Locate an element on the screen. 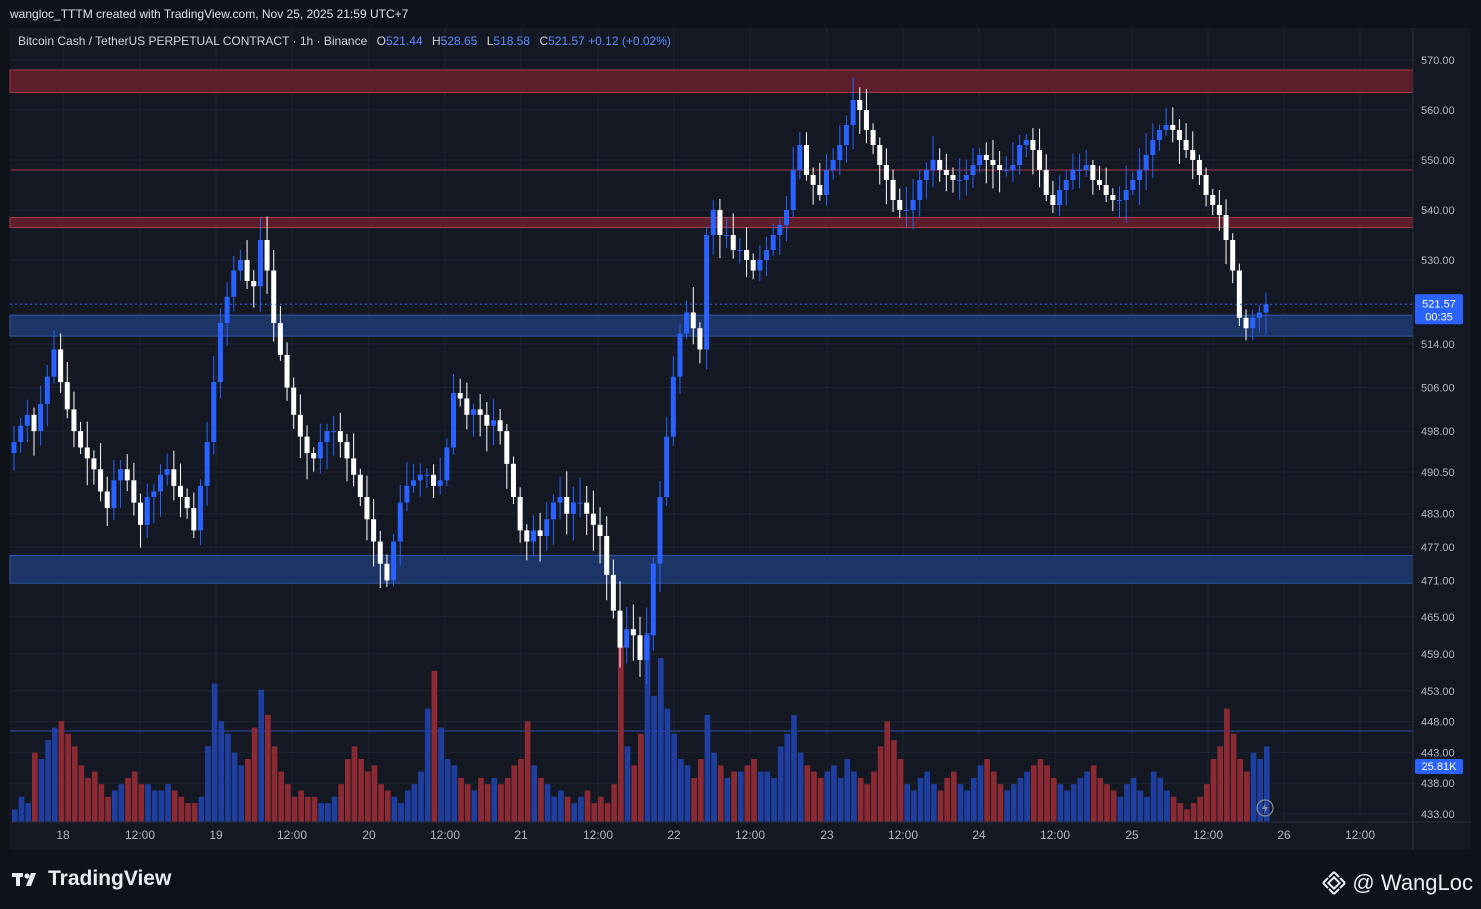 The image size is (1481, 909). close-value: 521.57 is located at coordinates (566, 41).